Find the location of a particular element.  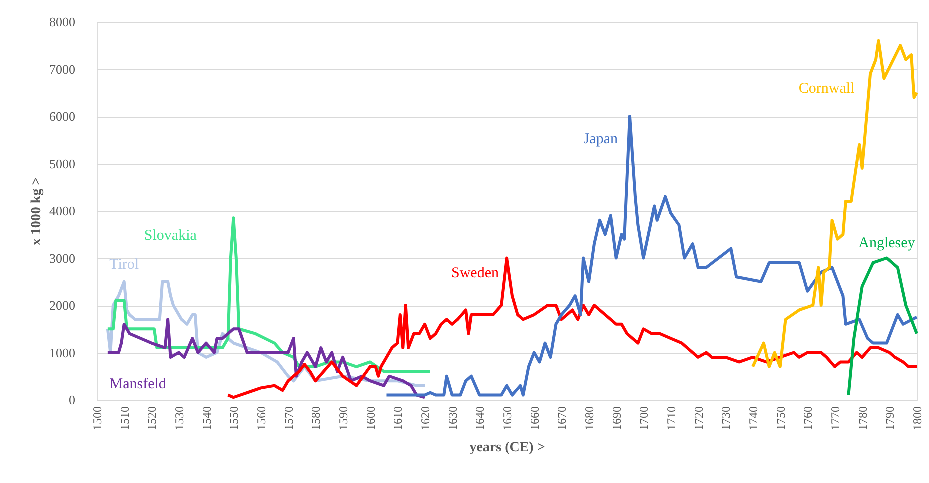

x-tick-label: 1760 is located at coordinates (808, 418).